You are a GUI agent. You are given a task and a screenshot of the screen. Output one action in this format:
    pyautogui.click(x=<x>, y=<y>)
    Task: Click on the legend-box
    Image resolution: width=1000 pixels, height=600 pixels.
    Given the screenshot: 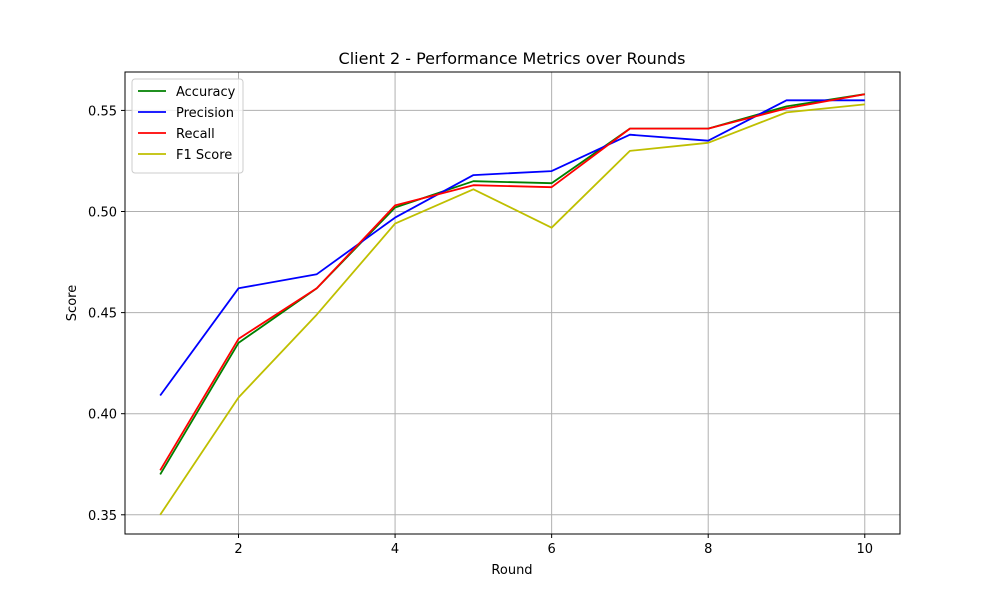 What is the action you would take?
    pyautogui.click(x=187, y=126)
    